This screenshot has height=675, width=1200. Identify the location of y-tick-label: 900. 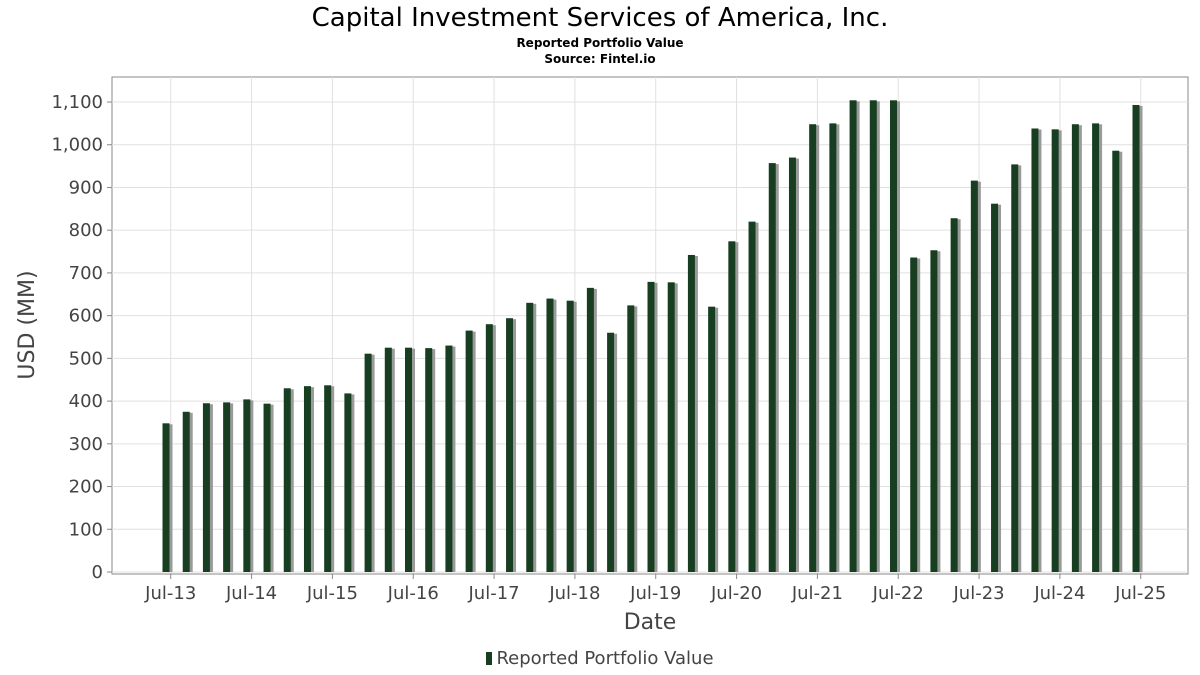
(86, 187).